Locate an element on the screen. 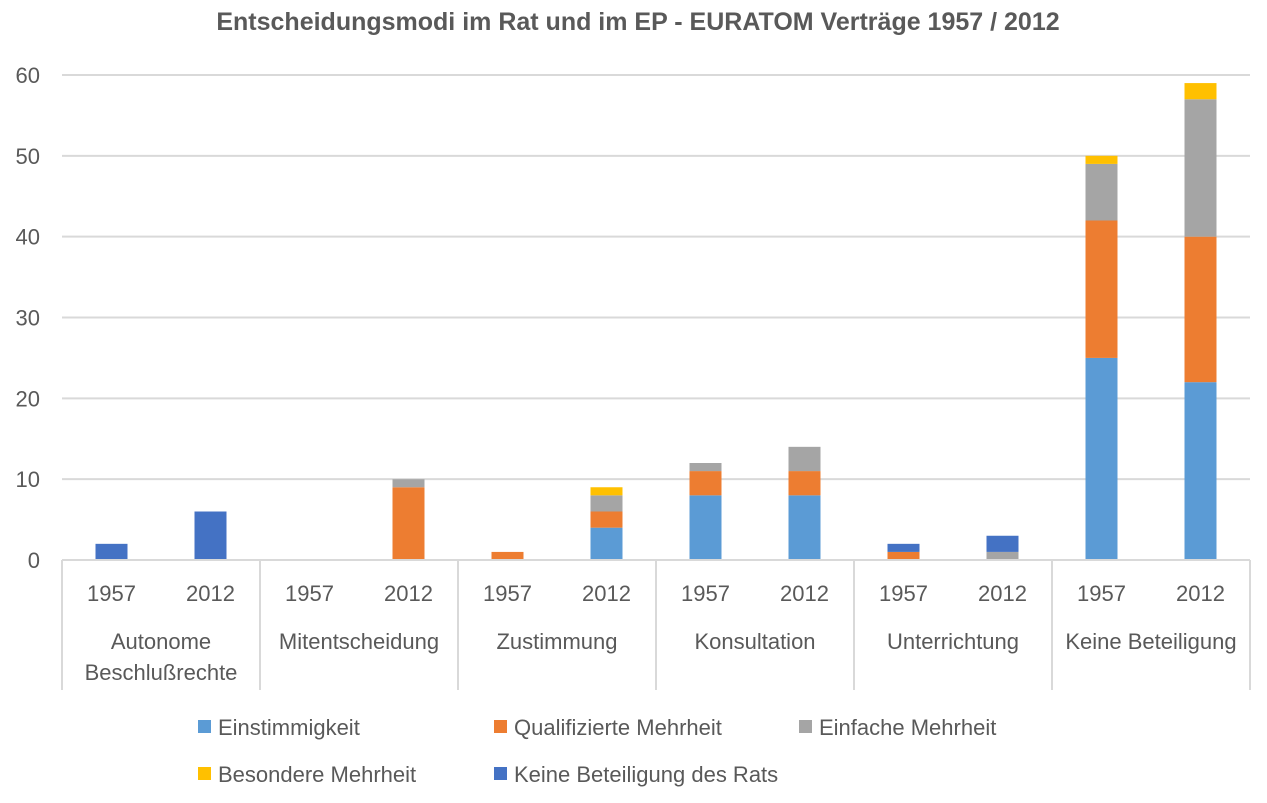  x-category-label: Zustimmung is located at coordinates (556, 641).